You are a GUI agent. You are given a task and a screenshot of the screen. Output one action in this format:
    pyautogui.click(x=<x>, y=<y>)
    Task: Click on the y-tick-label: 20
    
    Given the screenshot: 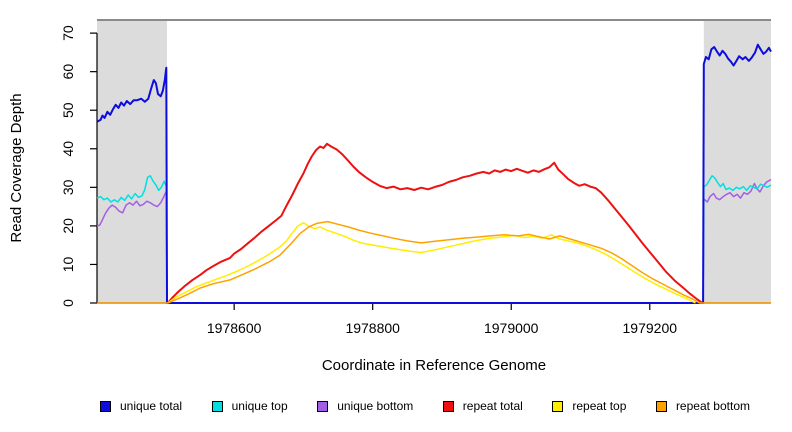 What is the action you would take?
    pyautogui.click(x=68, y=226)
    